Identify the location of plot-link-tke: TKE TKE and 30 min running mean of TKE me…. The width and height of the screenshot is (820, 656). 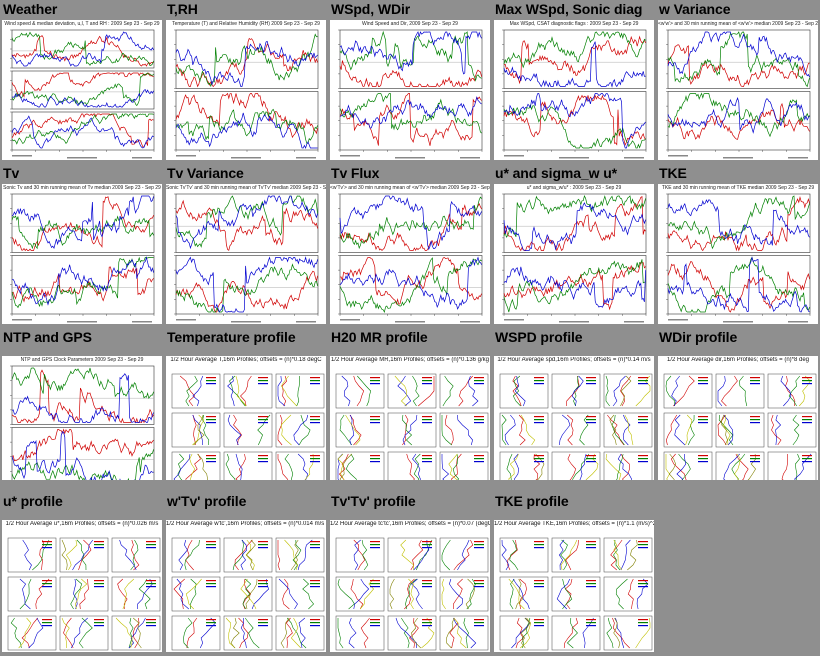
(738, 246).